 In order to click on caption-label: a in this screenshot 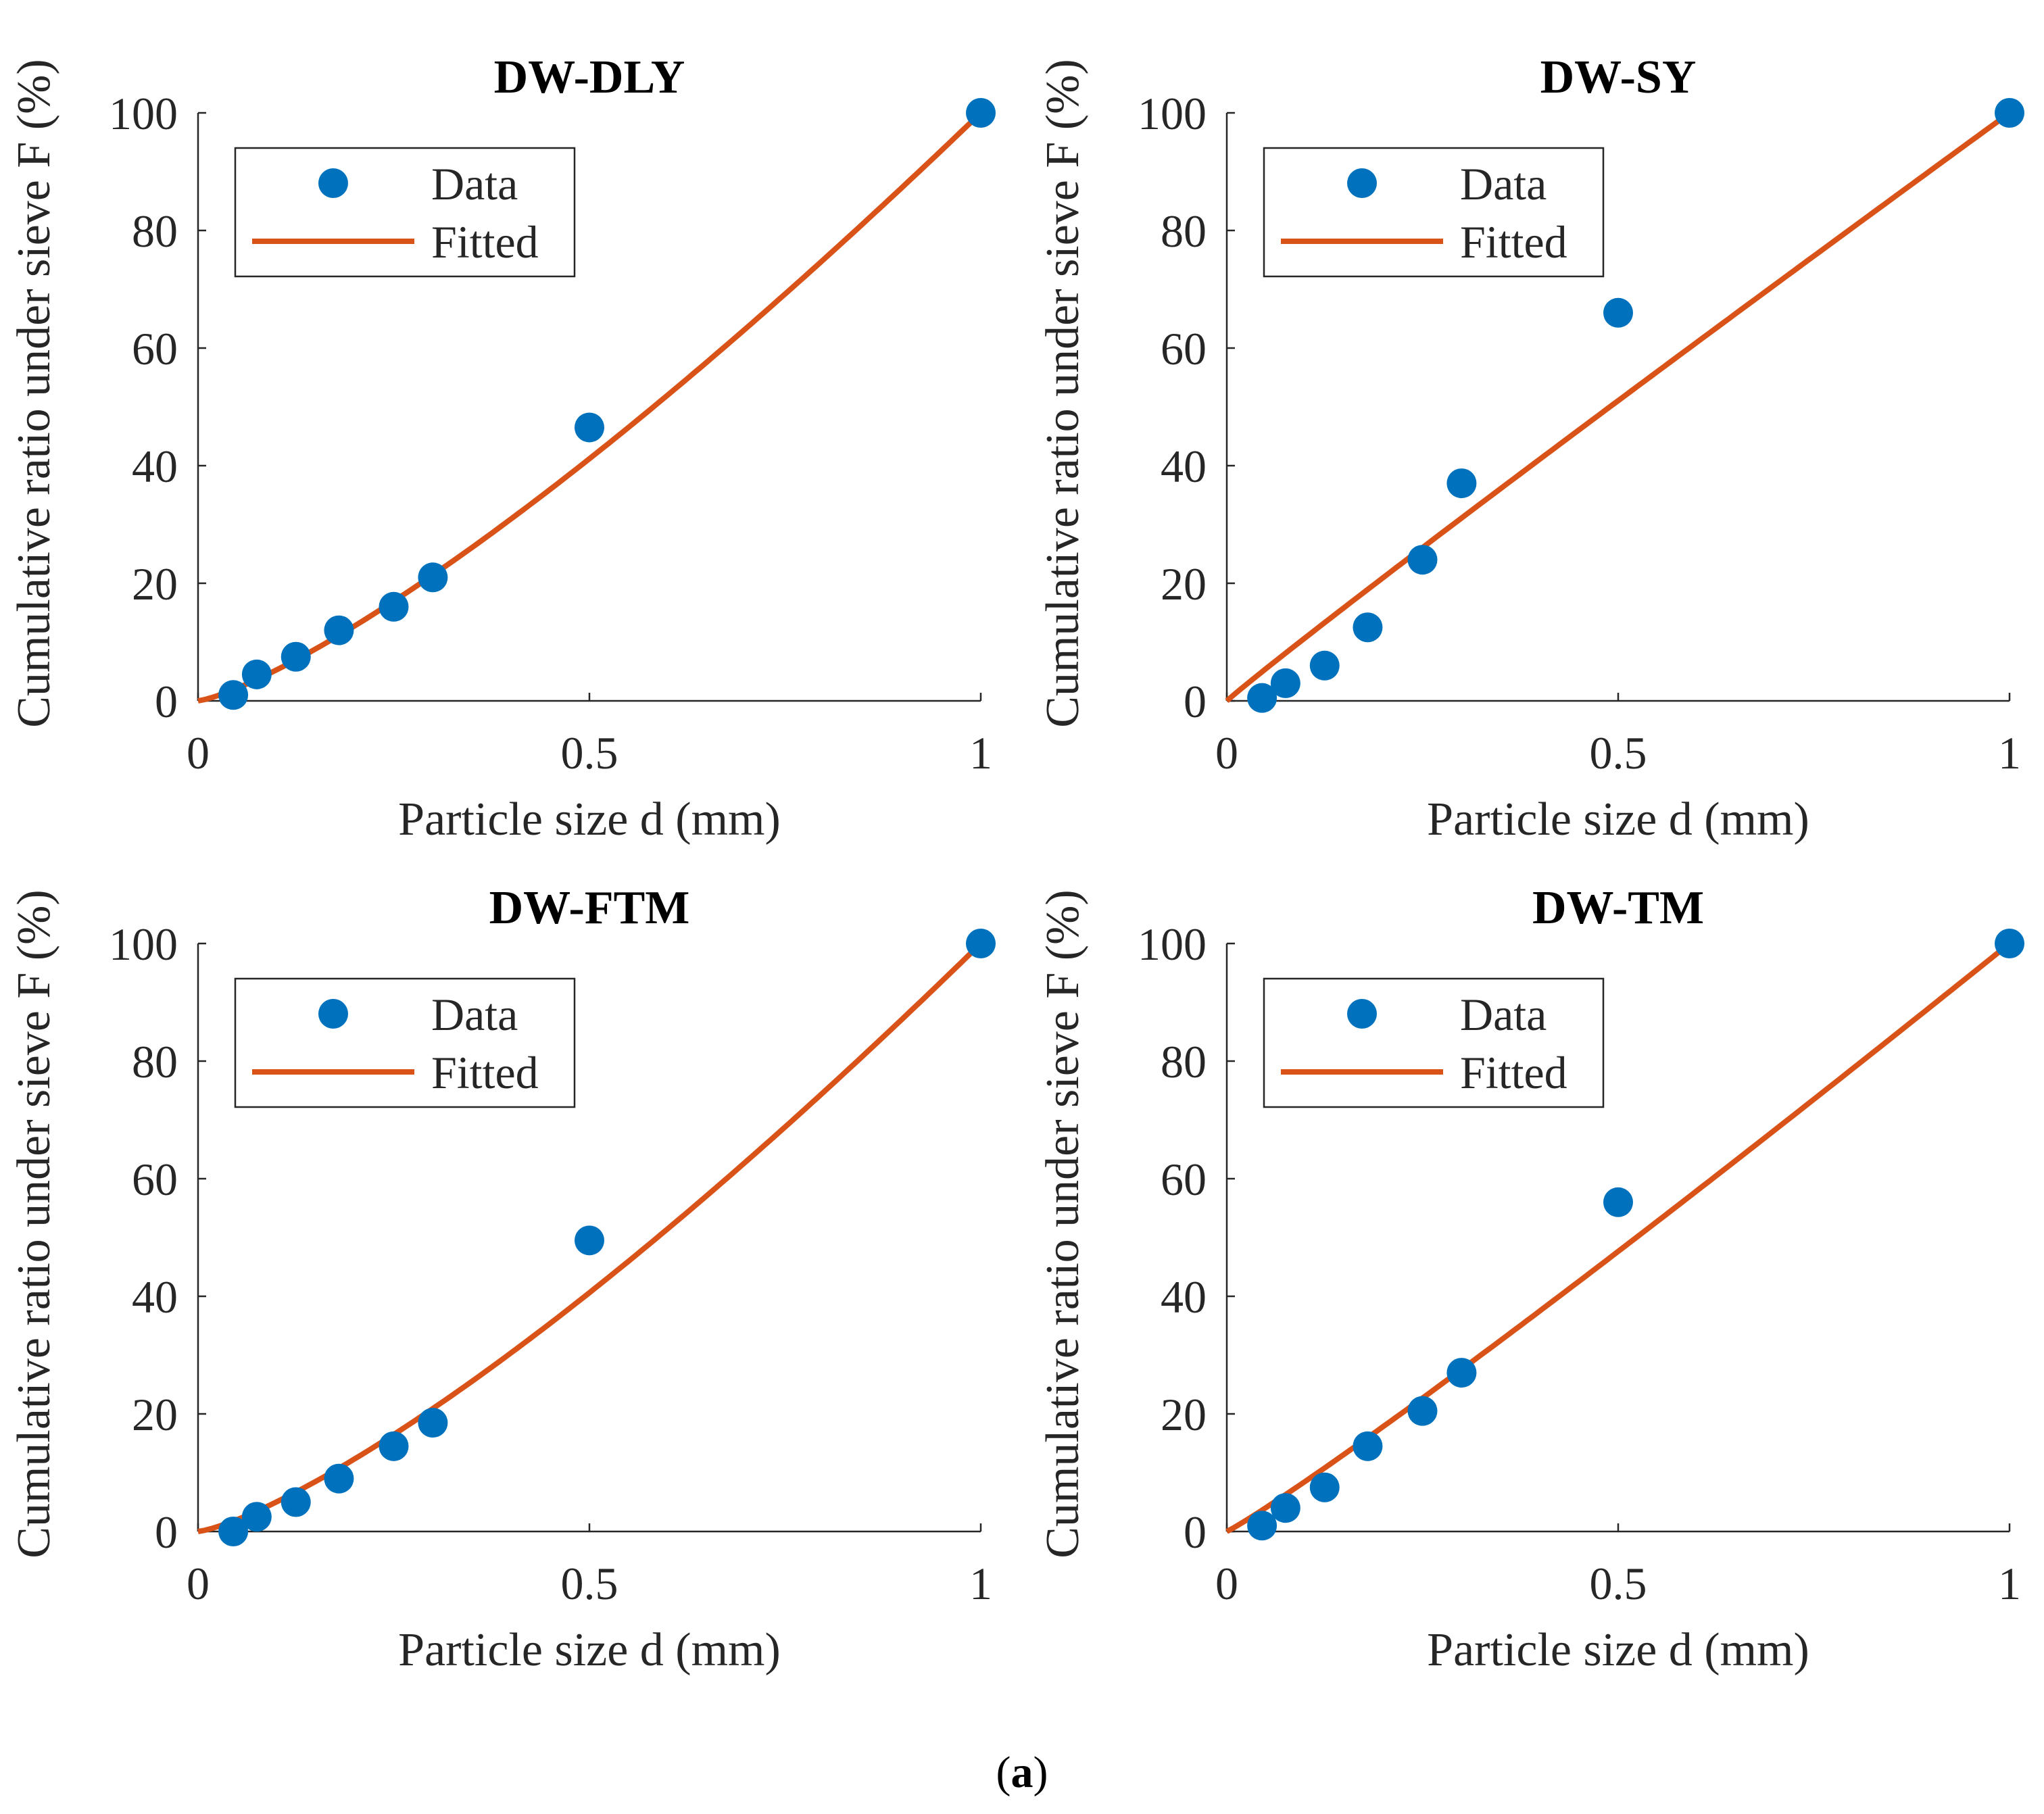, I will do `click(1022, 1772)`.